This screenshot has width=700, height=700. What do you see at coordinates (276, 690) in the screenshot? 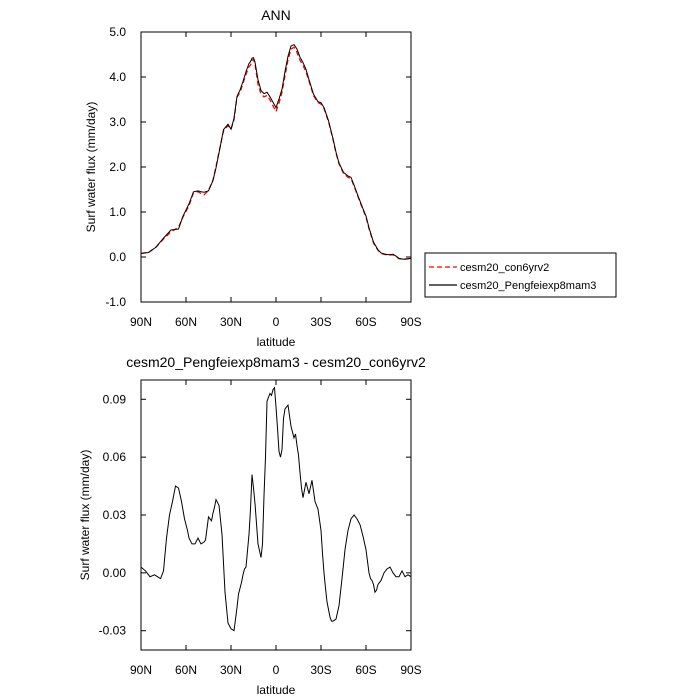
I see `bottom-x-axis-label: latitude` at bounding box center [276, 690].